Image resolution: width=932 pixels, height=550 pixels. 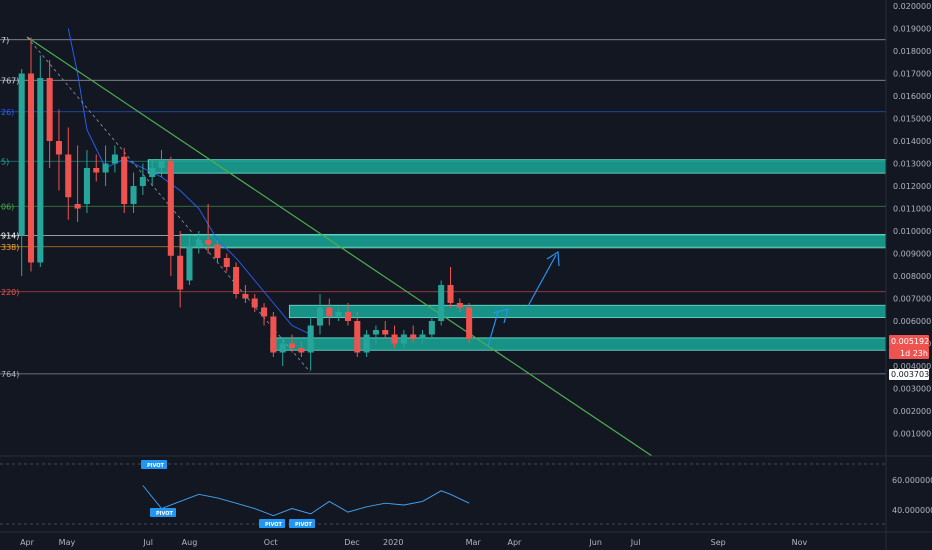 What do you see at coordinates (910, 374) in the screenshot?
I see `low-level-label: 0.003703` at bounding box center [910, 374].